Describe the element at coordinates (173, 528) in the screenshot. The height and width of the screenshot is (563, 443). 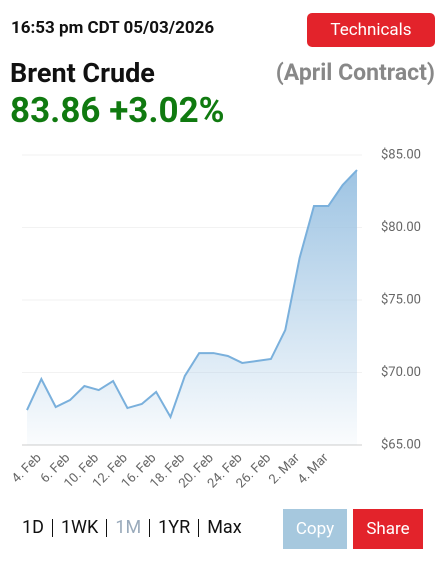
I see `range-option: 1YR` at that location.